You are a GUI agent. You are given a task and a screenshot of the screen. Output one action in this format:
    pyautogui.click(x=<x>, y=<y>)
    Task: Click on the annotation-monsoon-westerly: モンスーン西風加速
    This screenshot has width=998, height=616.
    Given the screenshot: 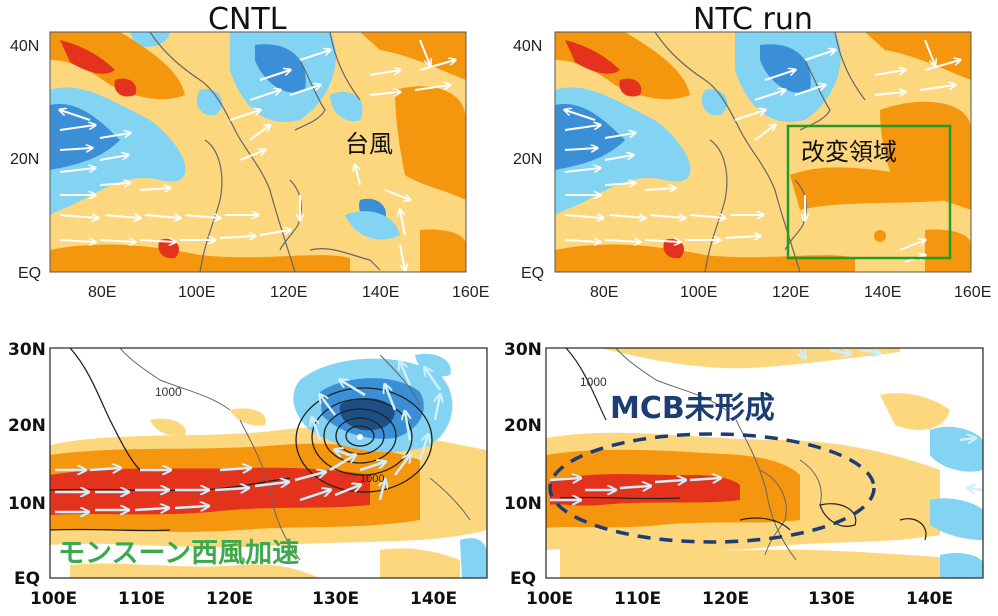 What is the action you would take?
    pyautogui.click(x=178, y=553)
    